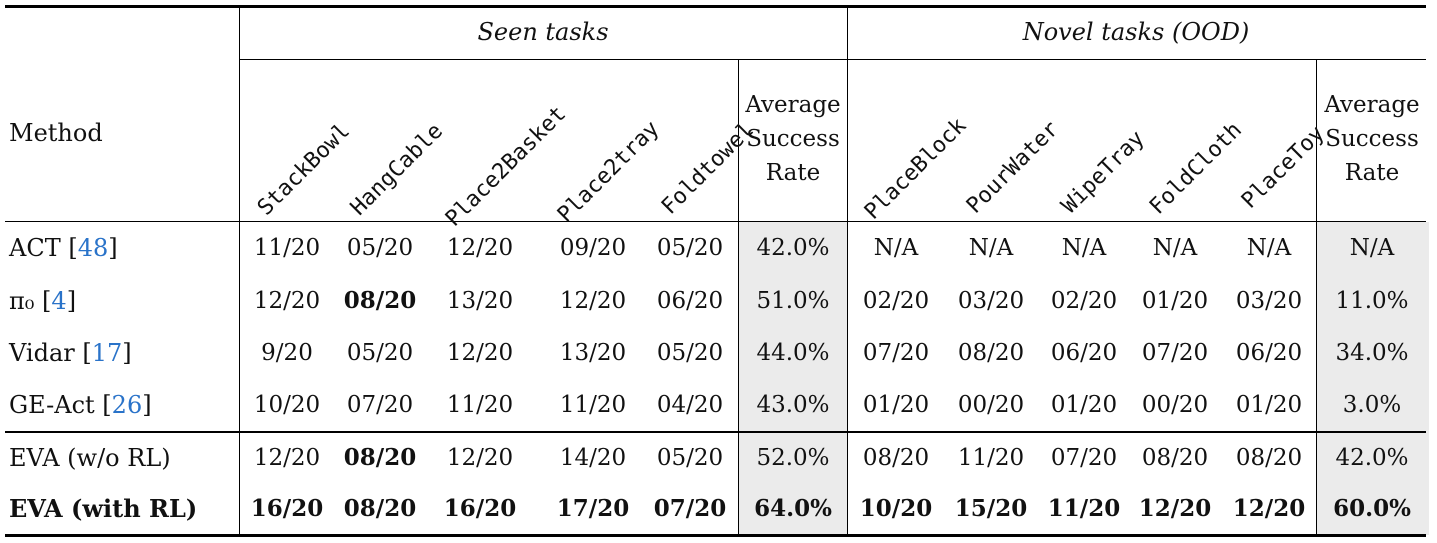 This screenshot has height=543, width=1437. What do you see at coordinates (1316, 297) in the screenshot?
I see `novel-avg-left-divider` at bounding box center [1316, 297].